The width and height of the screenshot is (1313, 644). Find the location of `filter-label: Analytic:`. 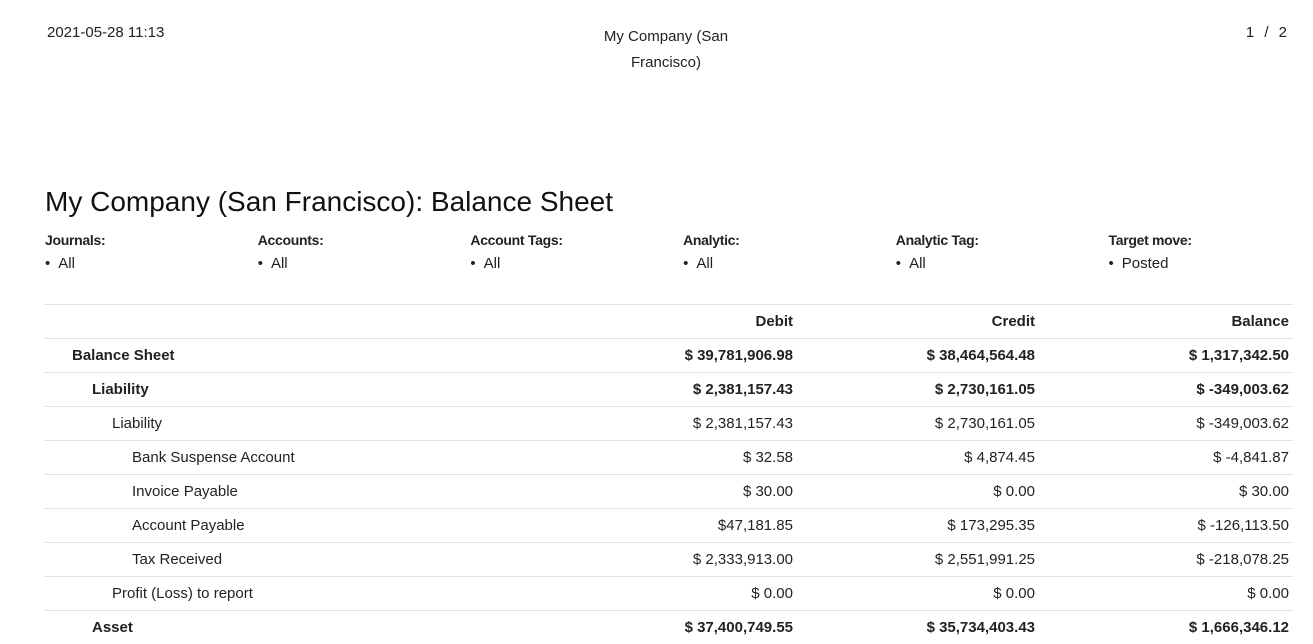

filter-label: Analytic: is located at coordinates (788, 240).